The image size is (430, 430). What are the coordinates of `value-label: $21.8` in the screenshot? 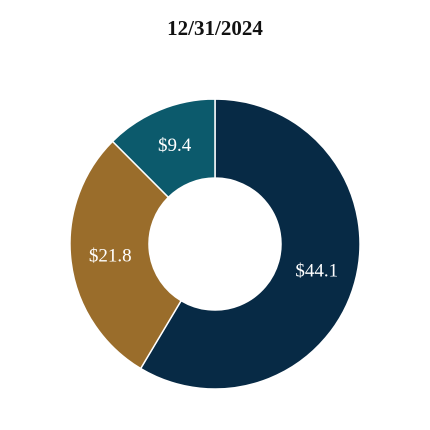 It's located at (110, 255).